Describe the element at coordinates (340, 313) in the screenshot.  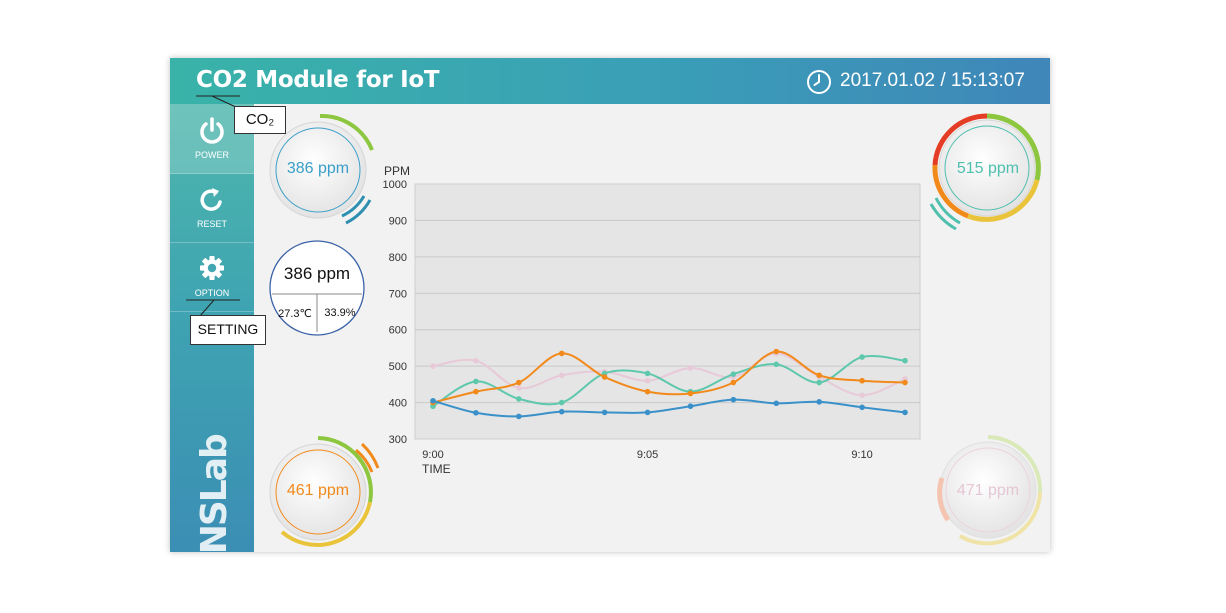
I see `info-humidity: 33.9%` at that location.